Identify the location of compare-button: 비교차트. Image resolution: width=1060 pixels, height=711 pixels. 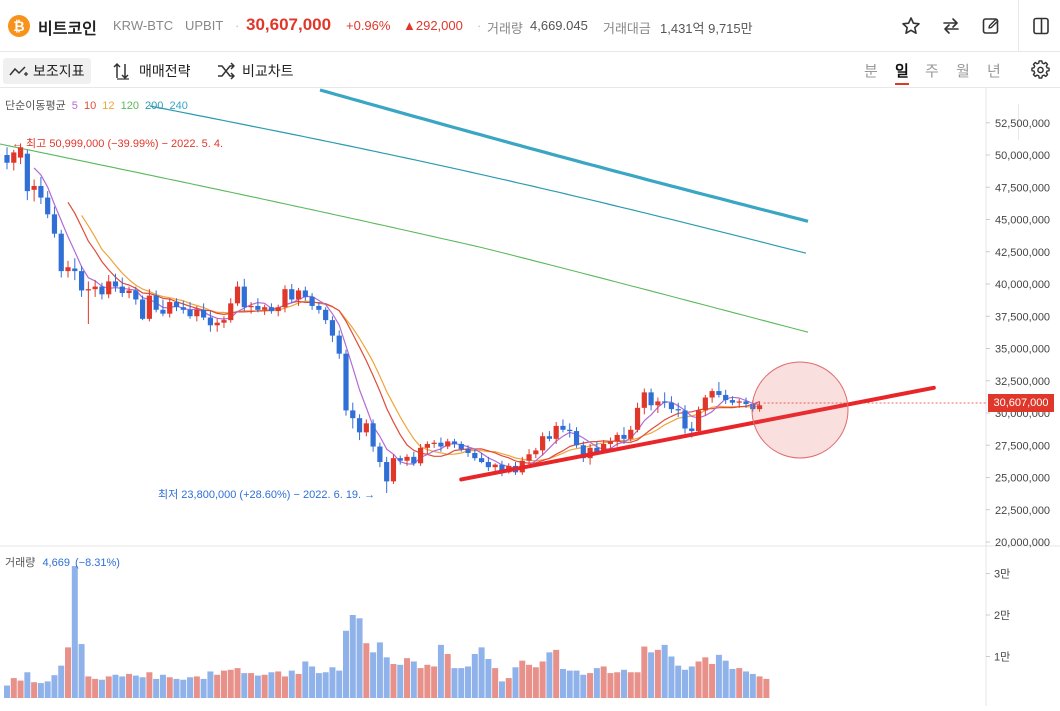
(255, 71).